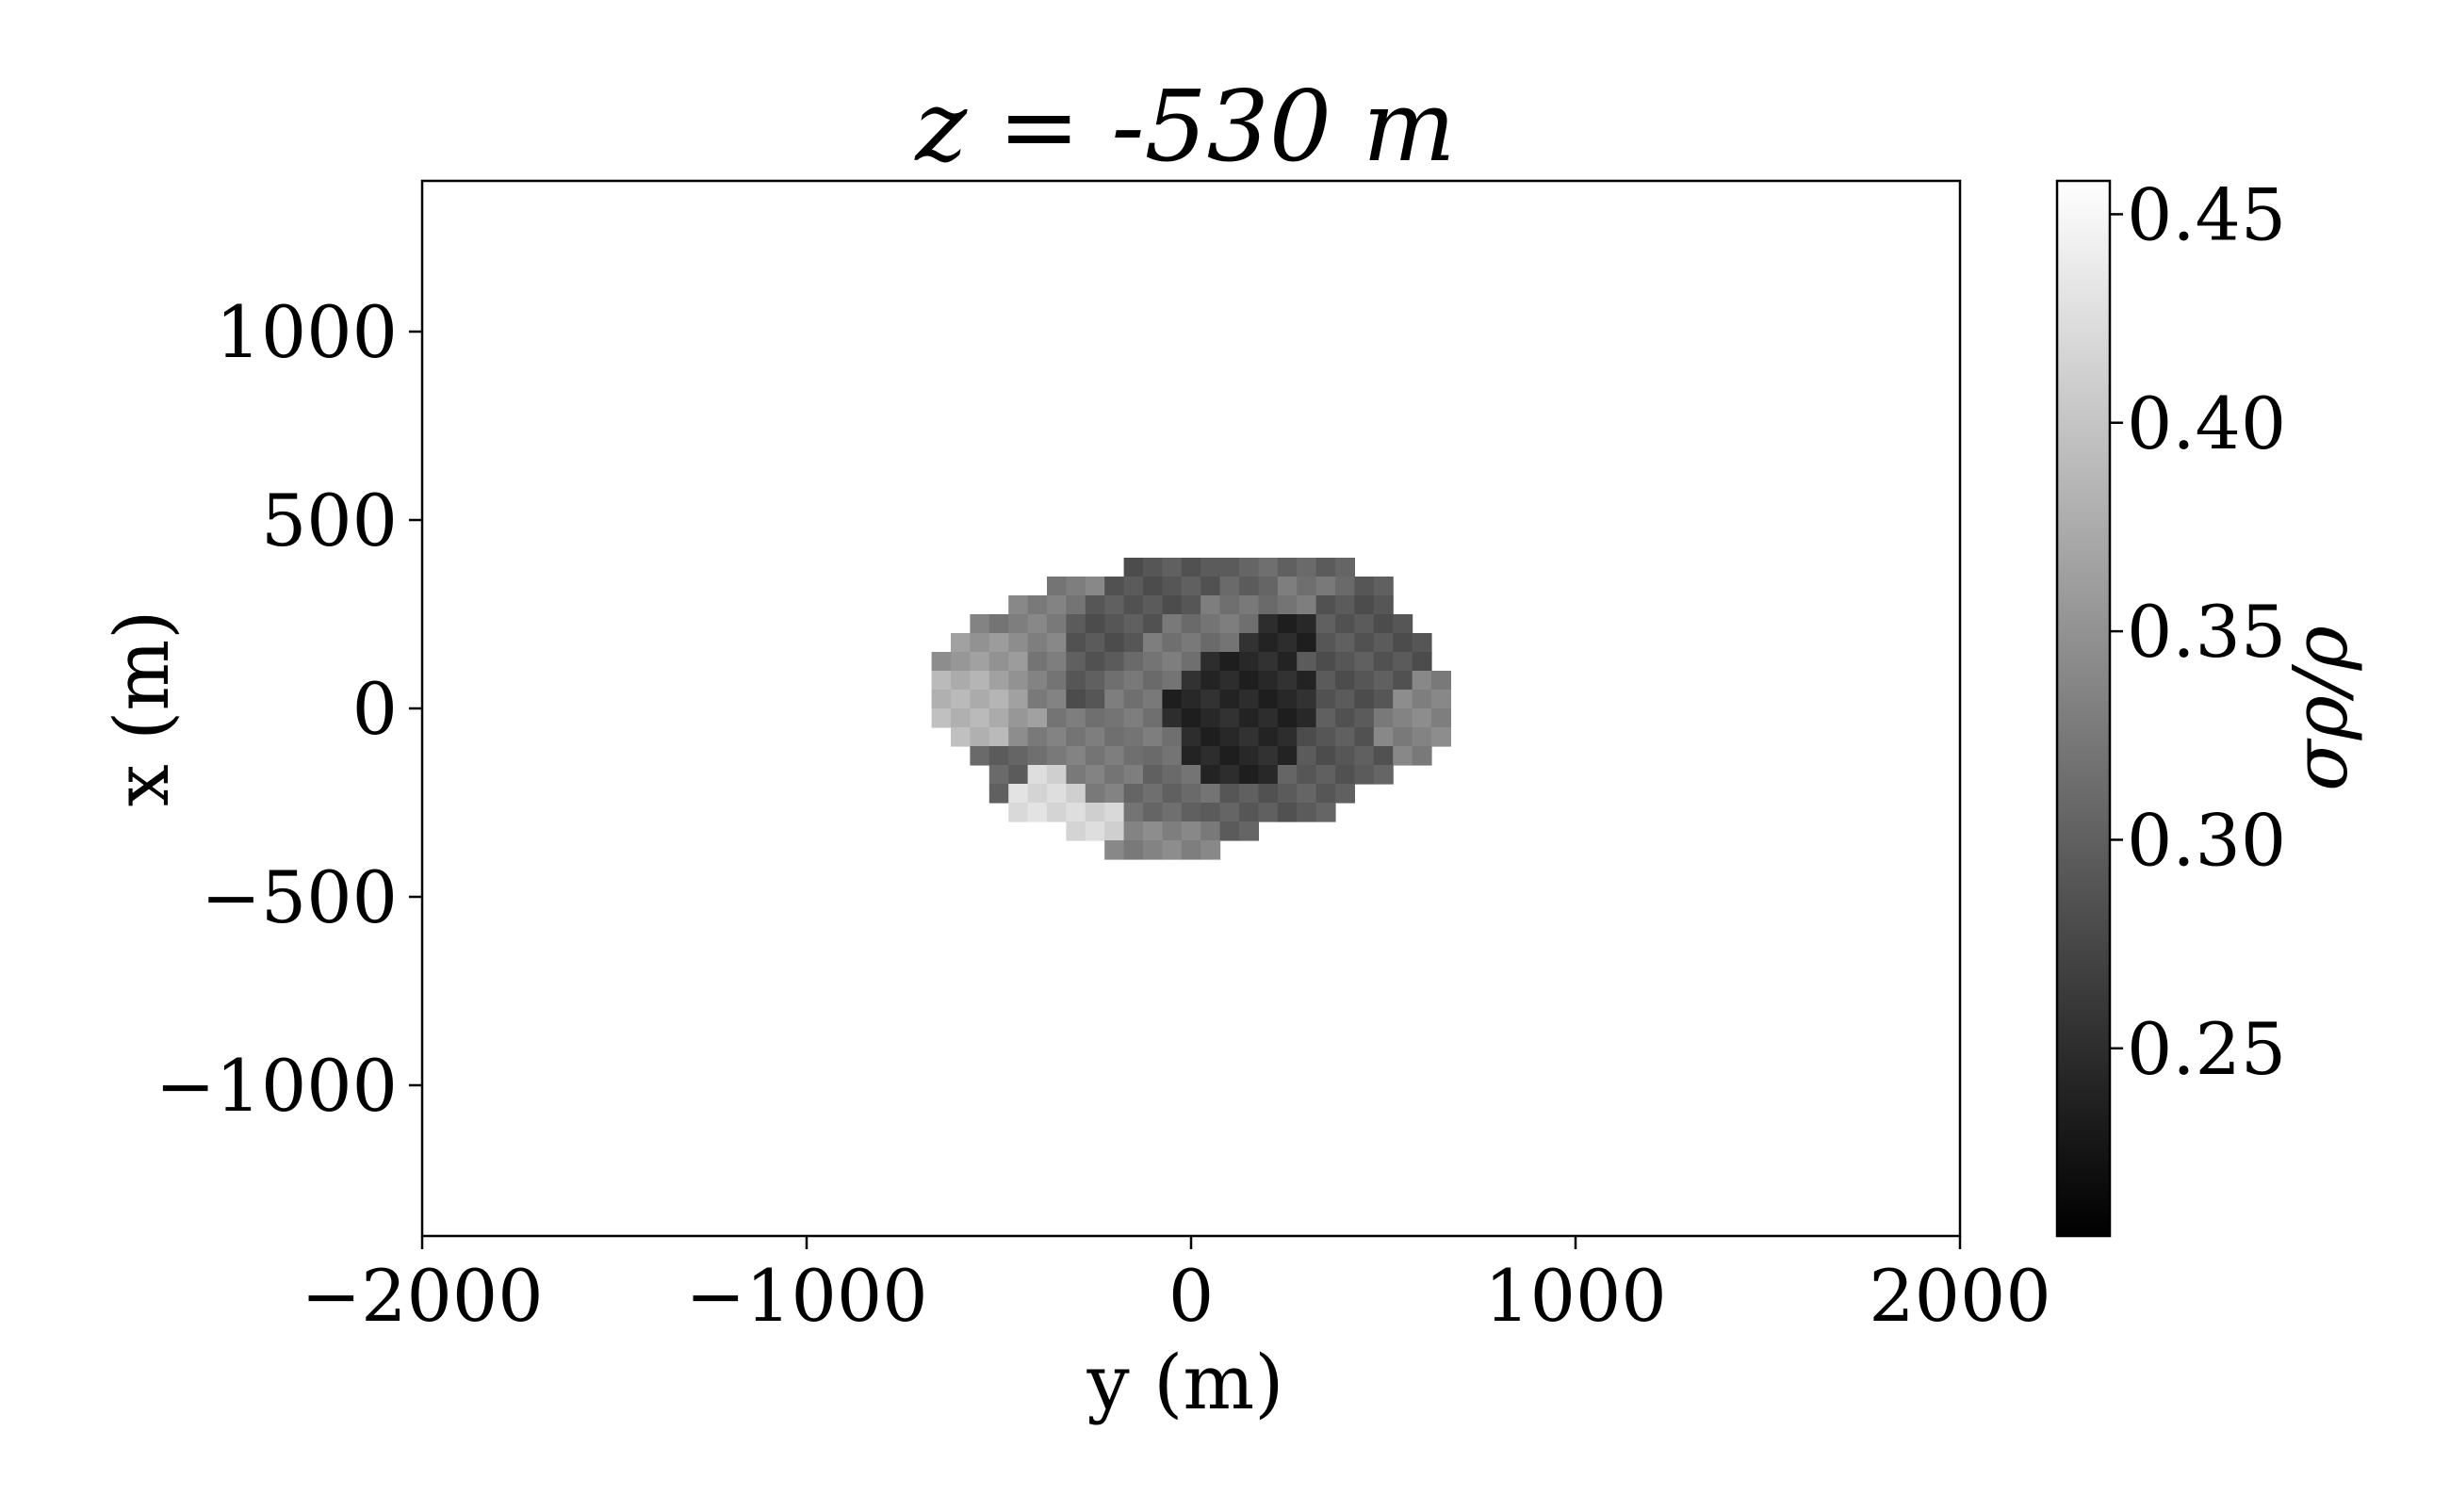 The width and height of the screenshot is (2450, 1512). I want to click on y-tick-label: −500, so click(300, 897).